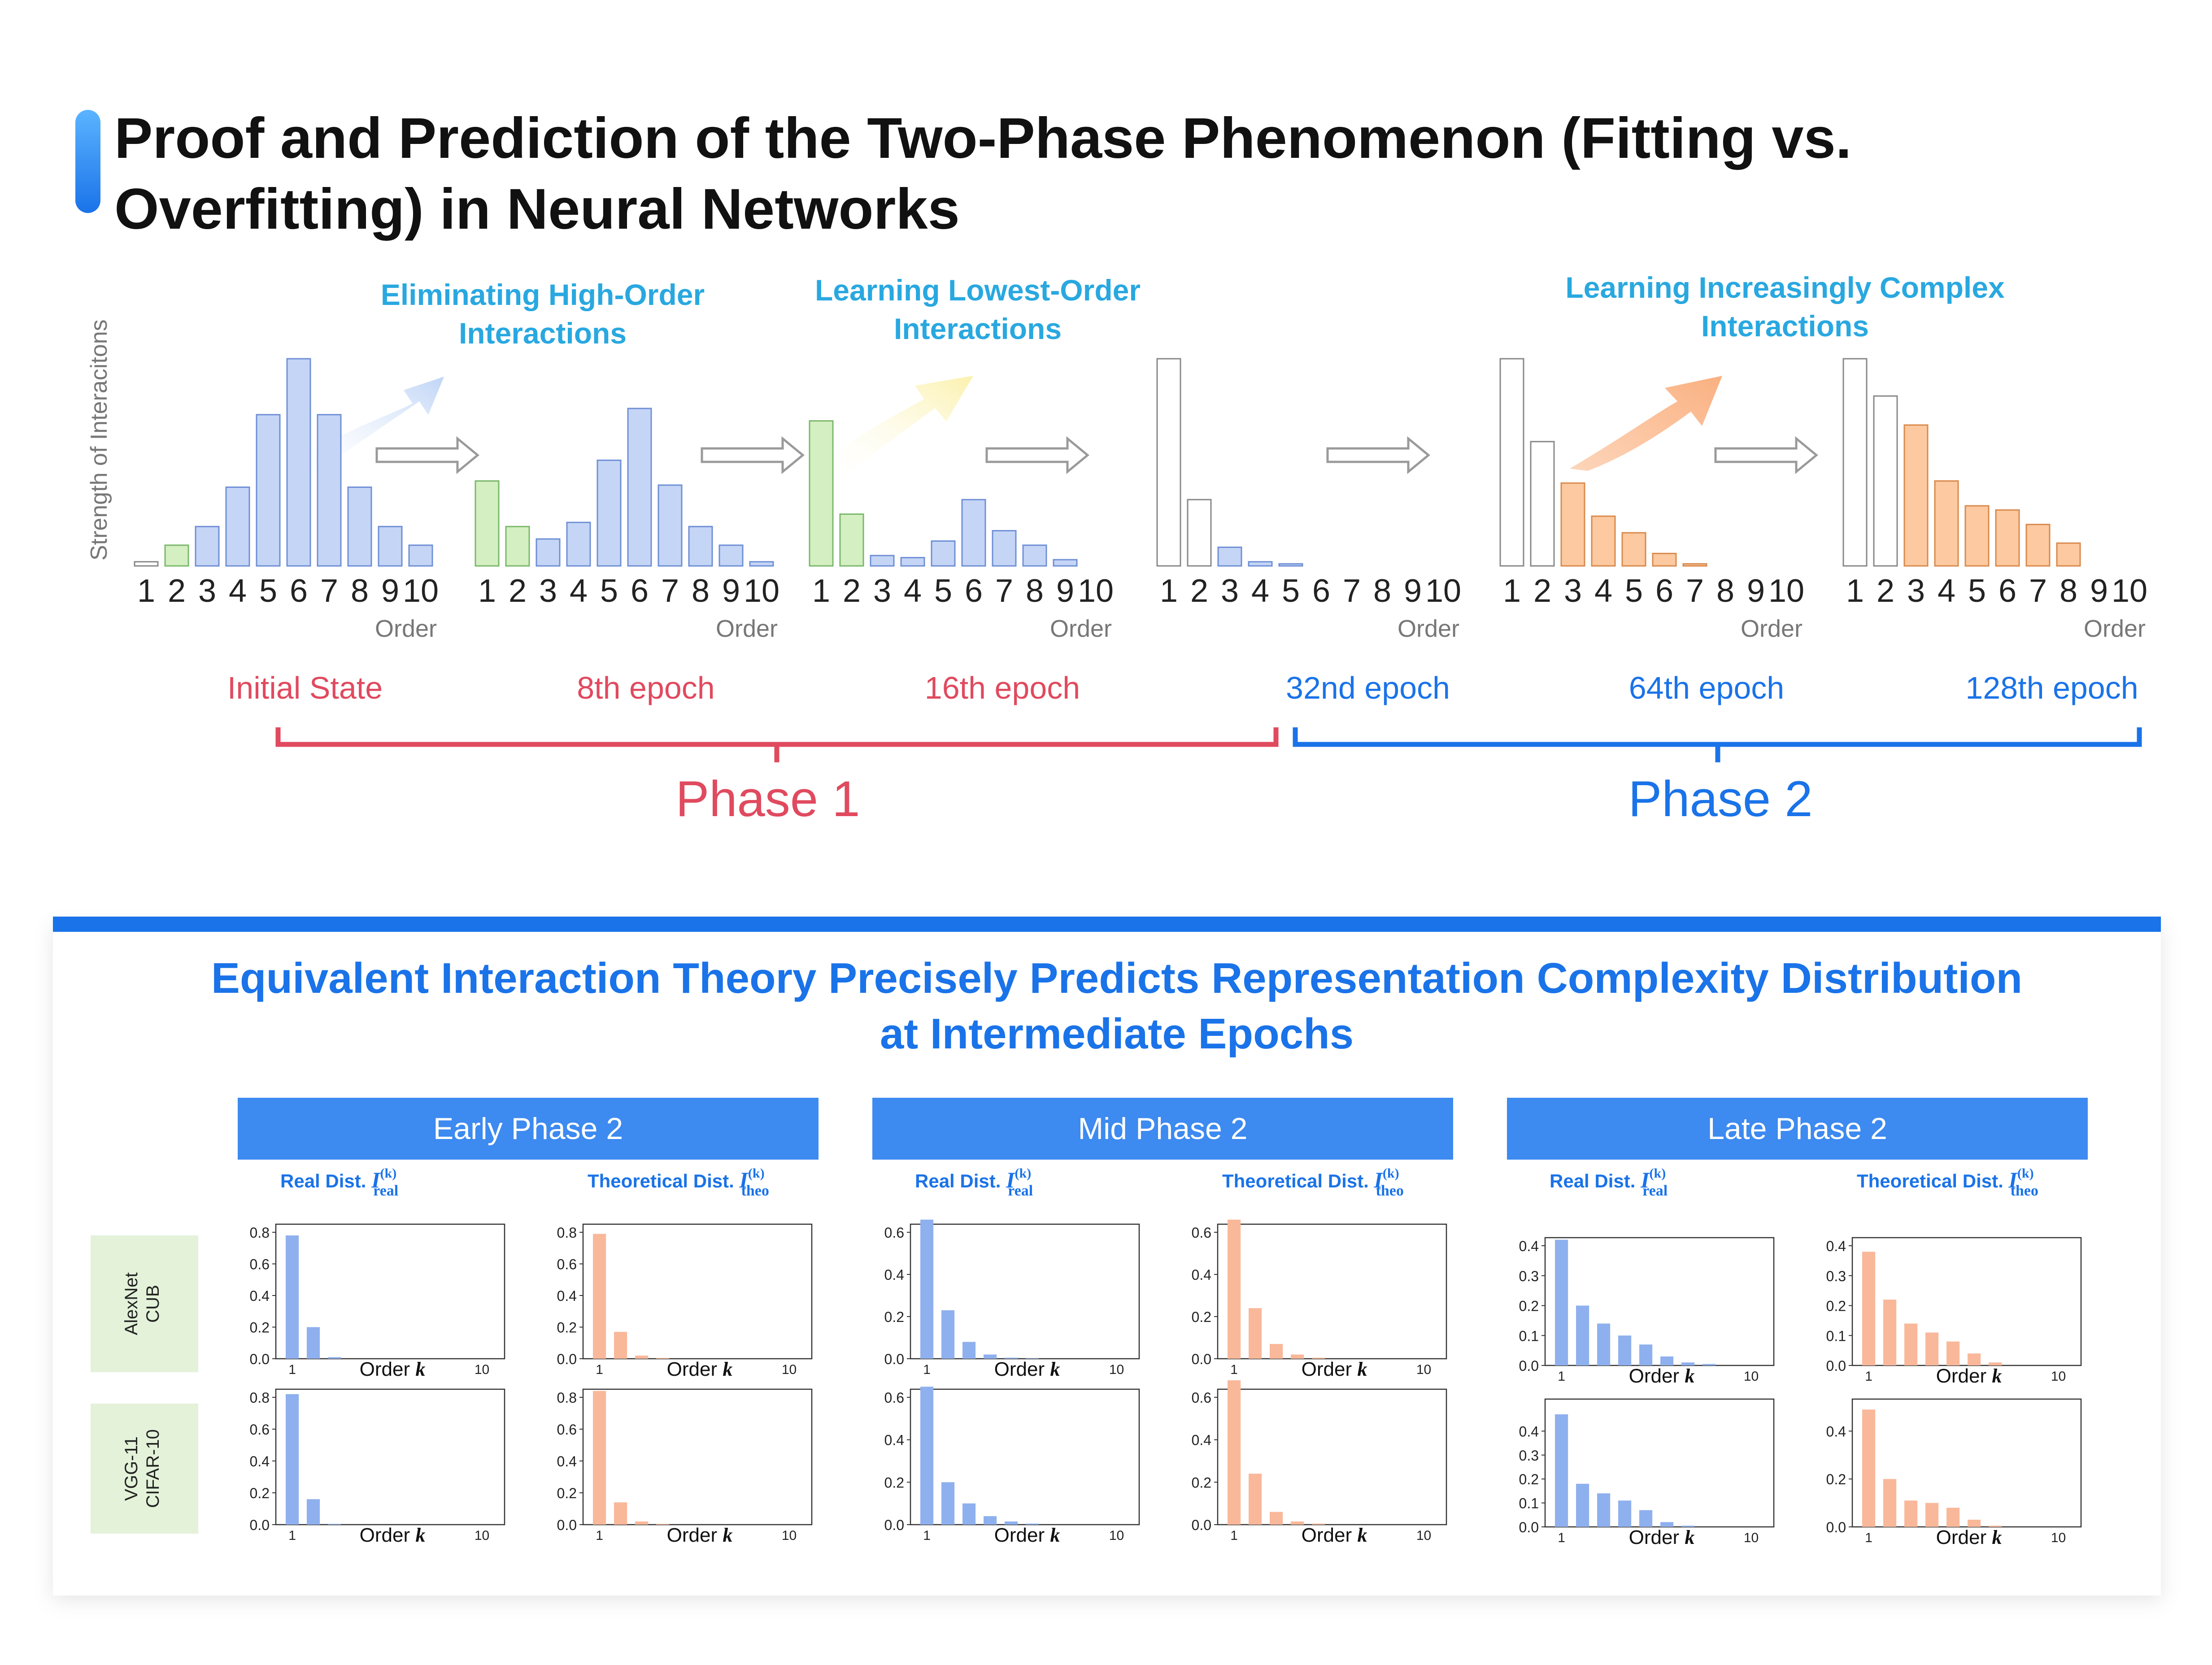 This screenshot has height=1665, width=2212. Describe the element at coordinates (2052, 688) in the screenshot. I see `stage-label: 128th epoch` at that location.